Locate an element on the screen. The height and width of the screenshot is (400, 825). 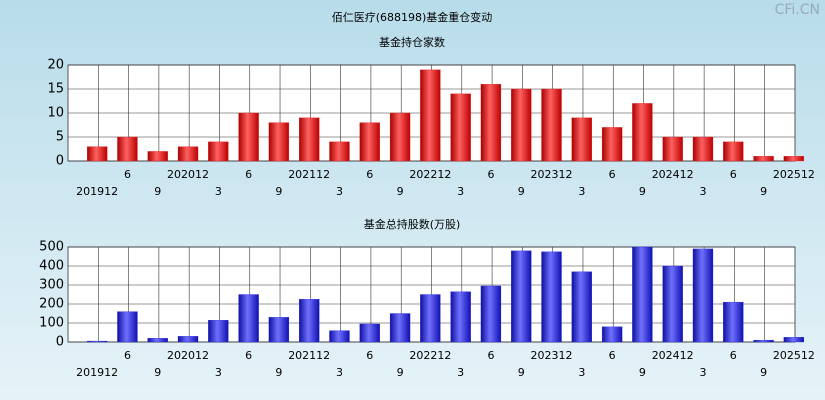
y-tick-label: 5 is located at coordinates (60, 137).